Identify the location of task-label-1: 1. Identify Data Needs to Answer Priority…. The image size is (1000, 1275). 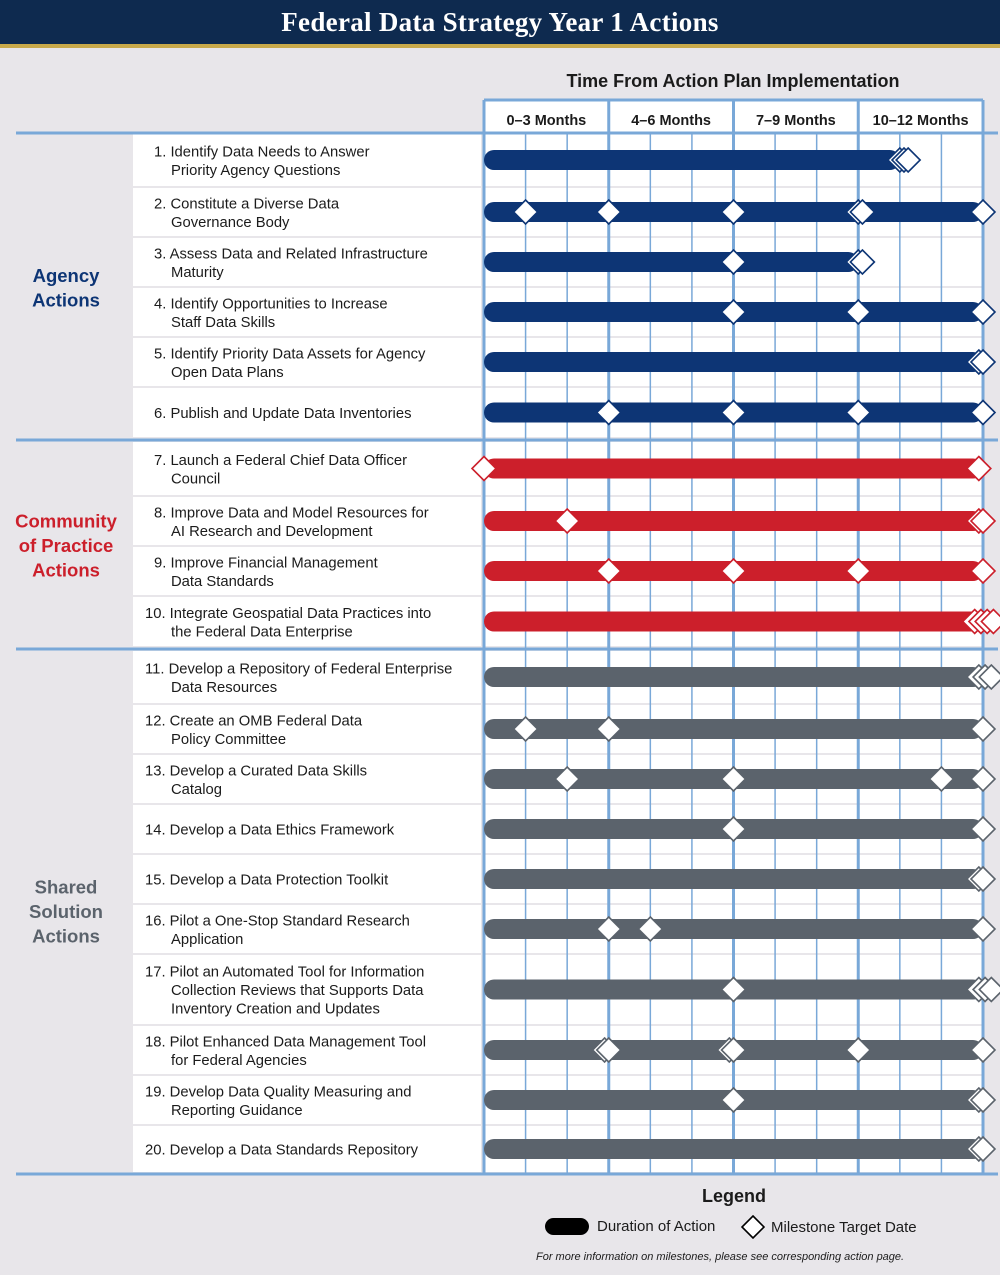
(262, 161).